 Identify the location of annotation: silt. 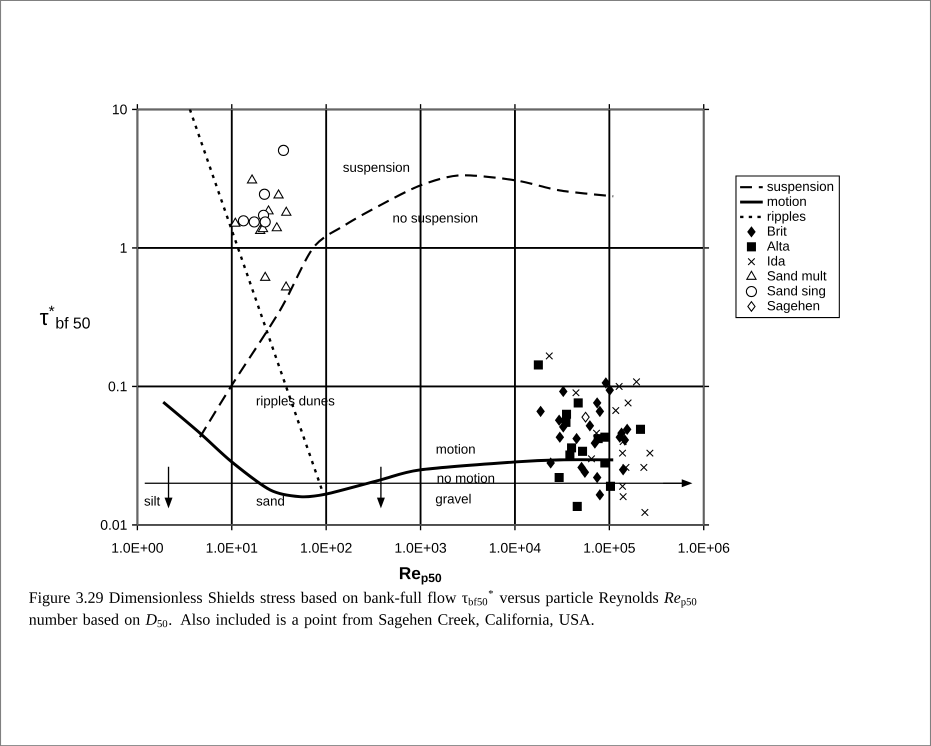
(152, 501).